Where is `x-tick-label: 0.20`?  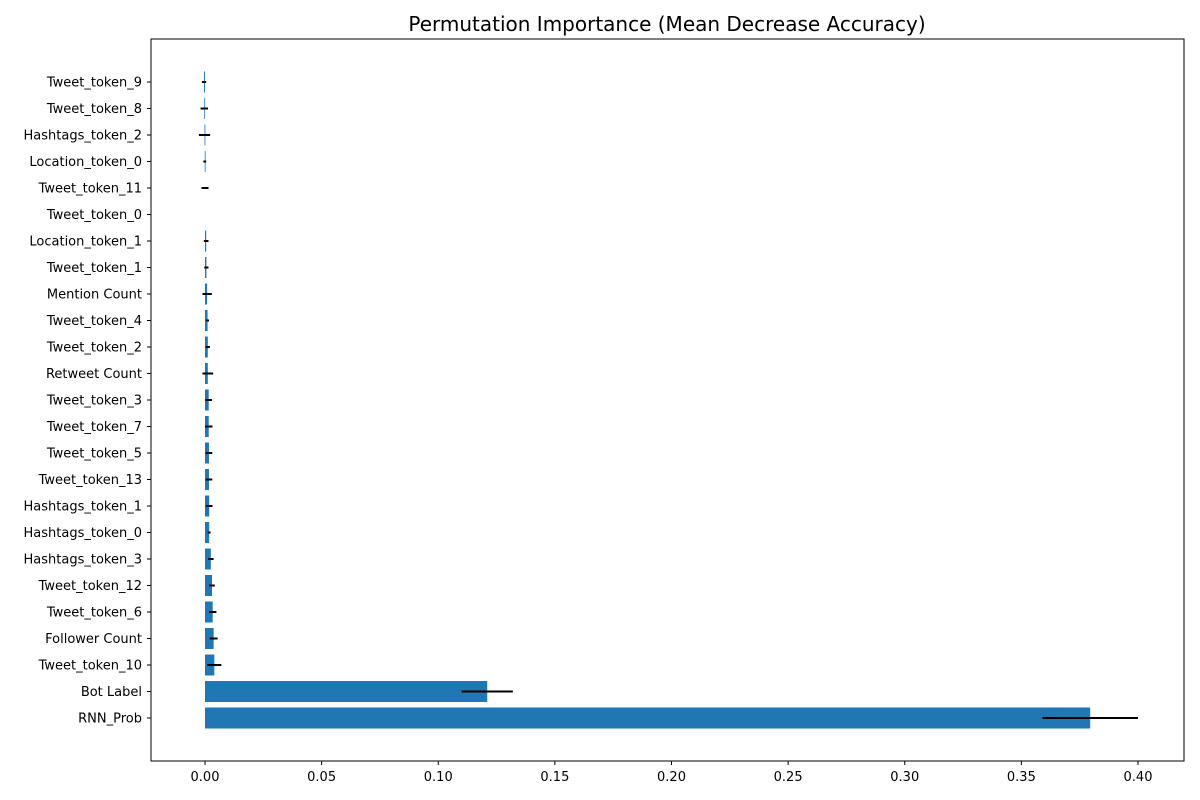
x-tick-label: 0.20 is located at coordinates (671, 777).